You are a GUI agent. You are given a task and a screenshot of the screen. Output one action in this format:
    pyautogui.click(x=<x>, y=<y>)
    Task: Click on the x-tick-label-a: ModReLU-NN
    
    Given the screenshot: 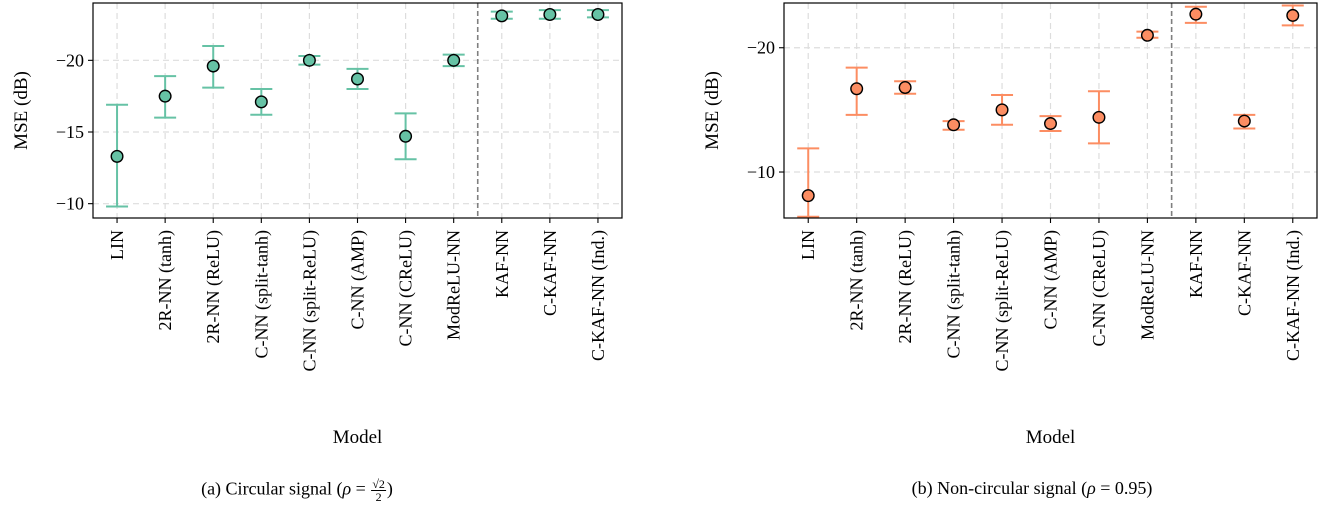 What is the action you would take?
    pyautogui.click(x=454, y=285)
    